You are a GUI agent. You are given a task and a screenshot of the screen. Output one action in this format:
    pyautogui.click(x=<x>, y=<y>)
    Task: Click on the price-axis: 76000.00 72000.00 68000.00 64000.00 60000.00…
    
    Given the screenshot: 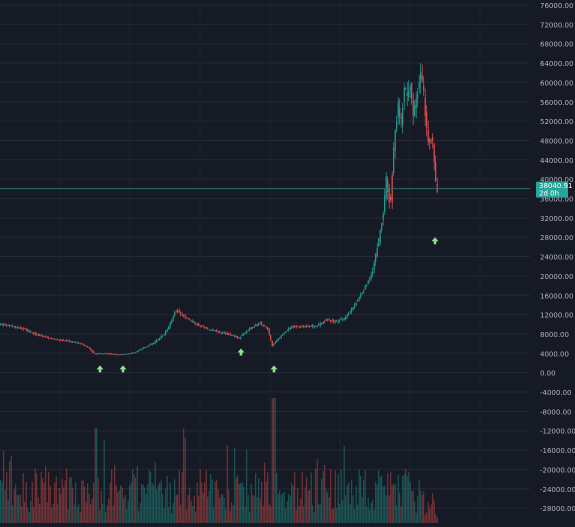 What is the action you would take?
    pyautogui.click(x=557, y=257)
    